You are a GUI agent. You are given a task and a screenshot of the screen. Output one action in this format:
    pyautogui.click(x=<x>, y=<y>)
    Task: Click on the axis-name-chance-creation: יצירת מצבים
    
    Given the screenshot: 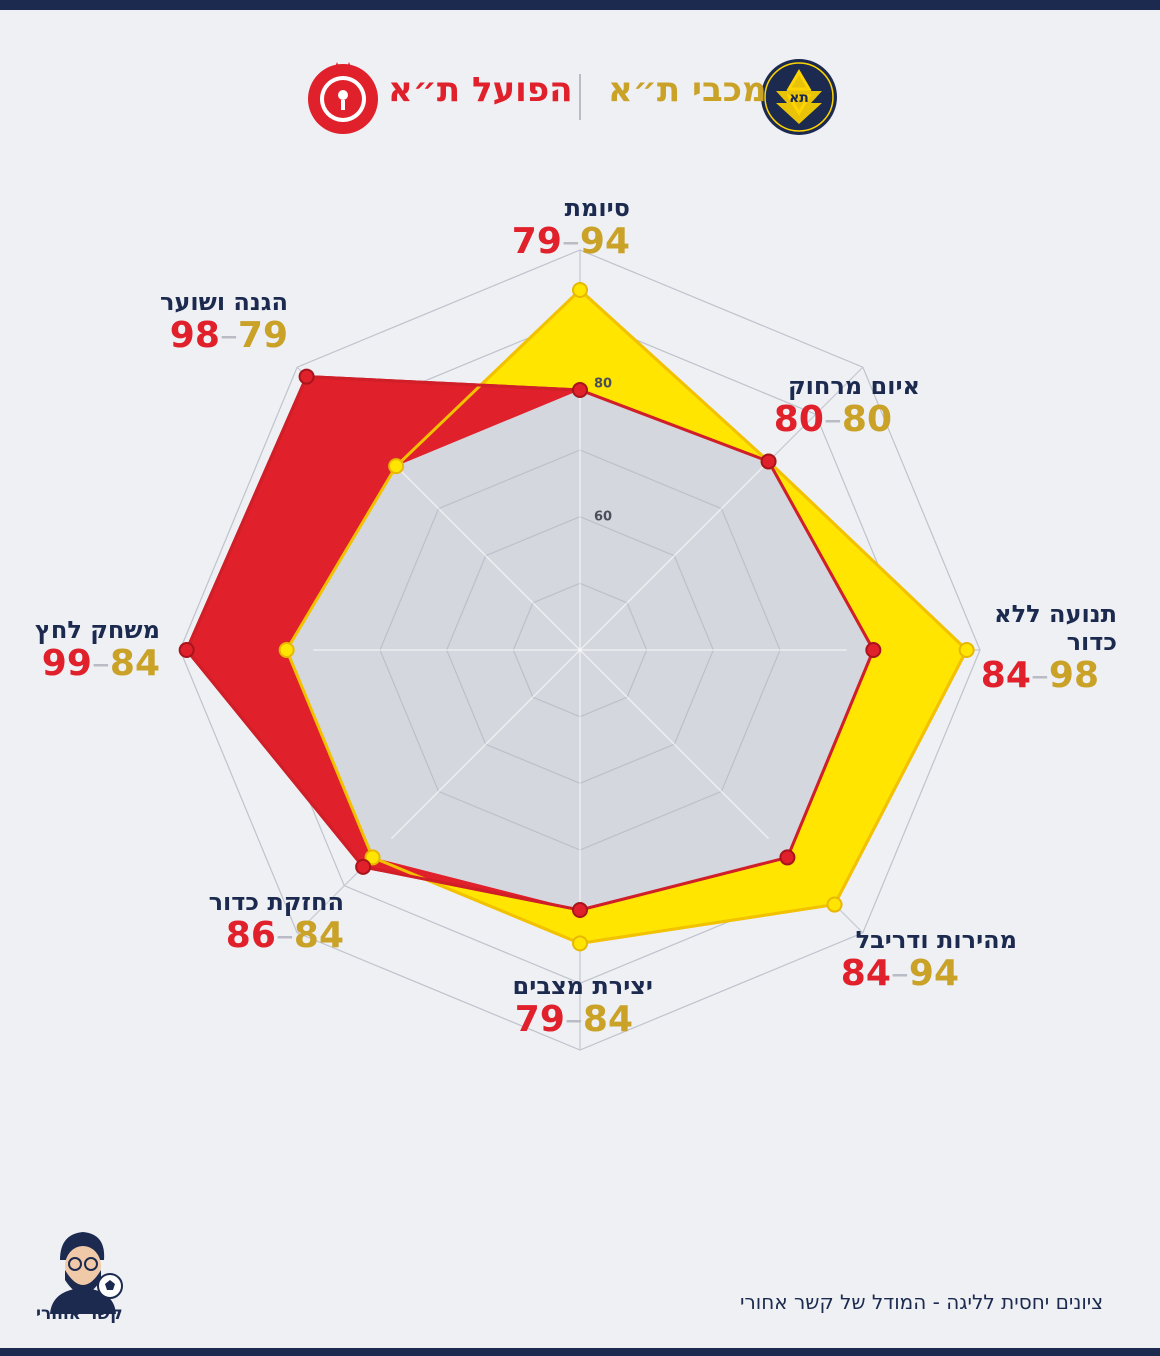 What is the action you would take?
    pyautogui.click(x=566, y=986)
    